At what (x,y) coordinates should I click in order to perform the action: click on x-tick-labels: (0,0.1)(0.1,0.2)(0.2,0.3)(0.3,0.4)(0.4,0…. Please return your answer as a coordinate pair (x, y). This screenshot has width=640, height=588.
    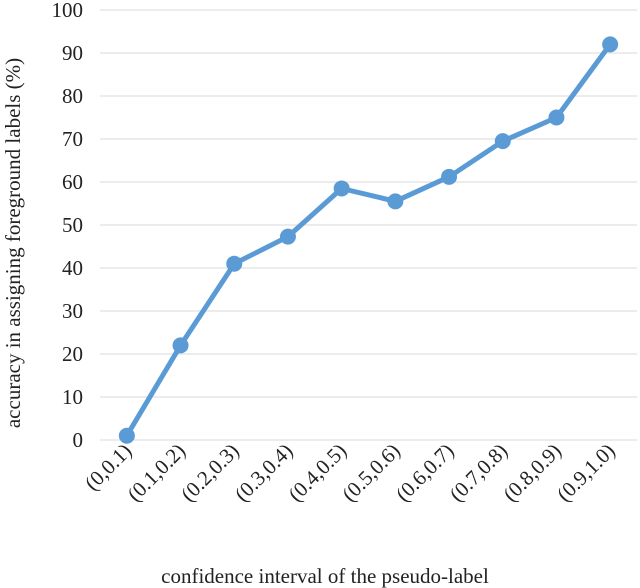
    Looking at the image, I should click on (350, 473).